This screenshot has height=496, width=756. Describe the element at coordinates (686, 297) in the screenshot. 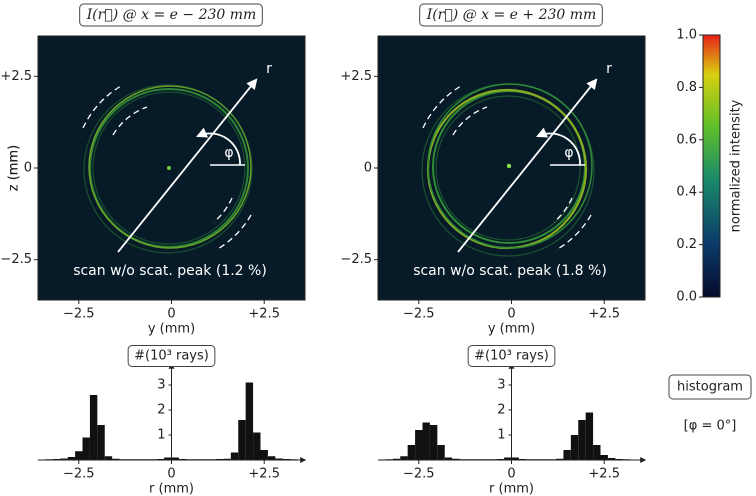

I see `colorbar-tick-label: 0.0` at that location.